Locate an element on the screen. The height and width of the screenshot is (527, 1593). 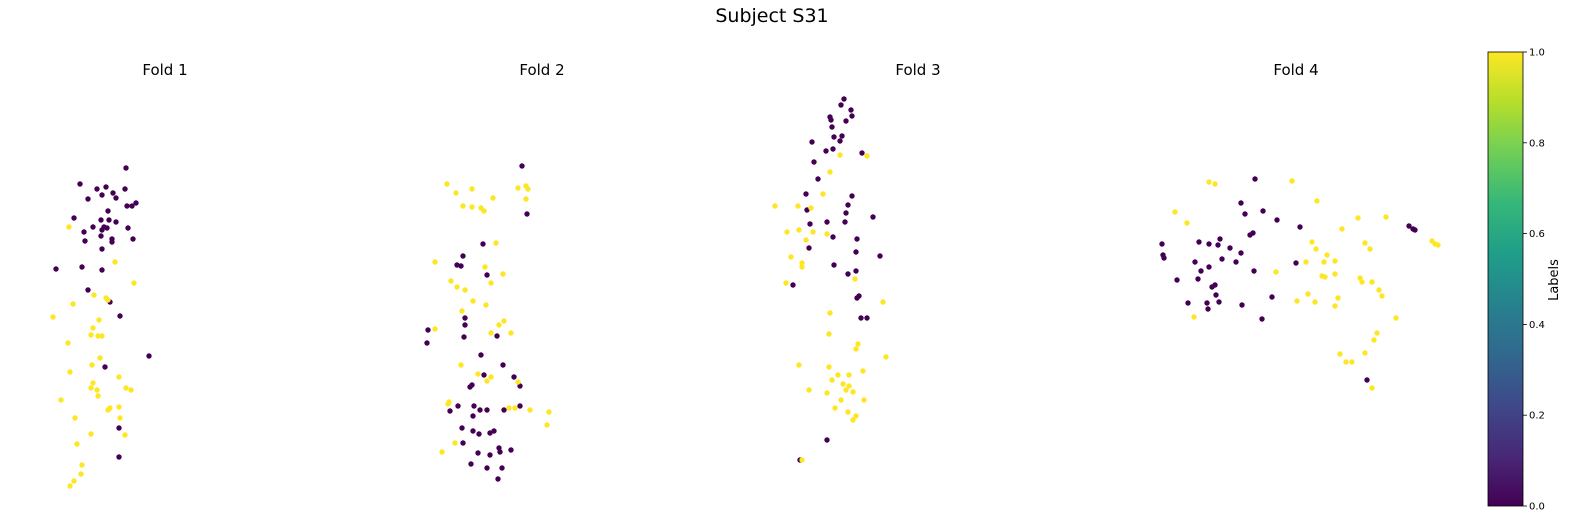
colorbar-tick-label: 0.0 is located at coordinates (1537, 507).